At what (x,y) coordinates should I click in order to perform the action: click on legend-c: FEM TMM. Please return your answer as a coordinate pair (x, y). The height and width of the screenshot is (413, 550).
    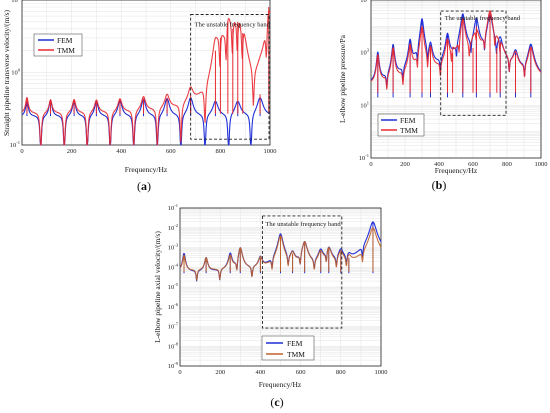
    Looking at the image, I should click on (288, 348).